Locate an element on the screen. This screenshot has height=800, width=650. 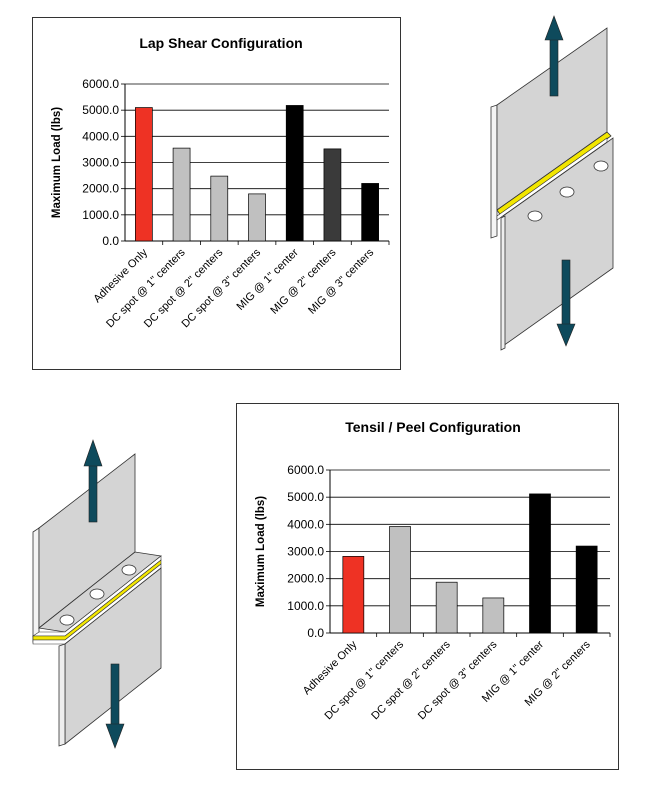
chart-title: Tensil / Peel Configuration is located at coordinates (433, 427).